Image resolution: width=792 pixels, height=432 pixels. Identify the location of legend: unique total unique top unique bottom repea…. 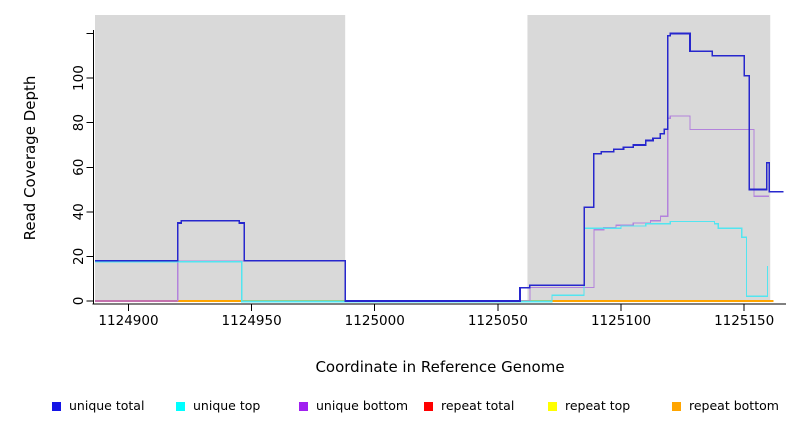
(396, 409).